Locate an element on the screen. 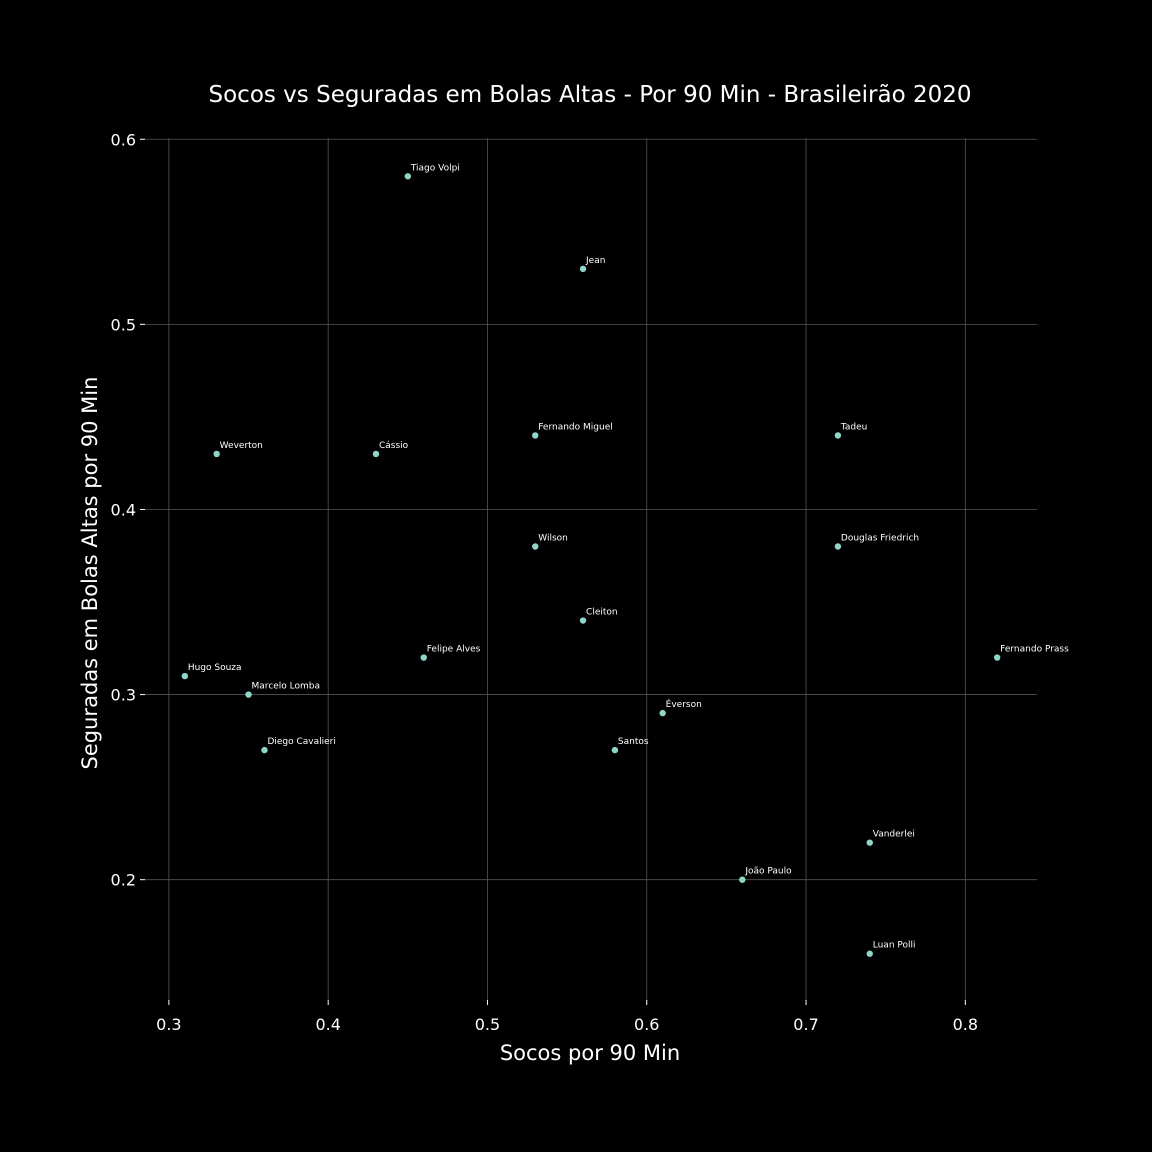 Image resolution: width=1152 pixels, height=1152 pixels. x-tick-label: 0.4 is located at coordinates (327, 1024).